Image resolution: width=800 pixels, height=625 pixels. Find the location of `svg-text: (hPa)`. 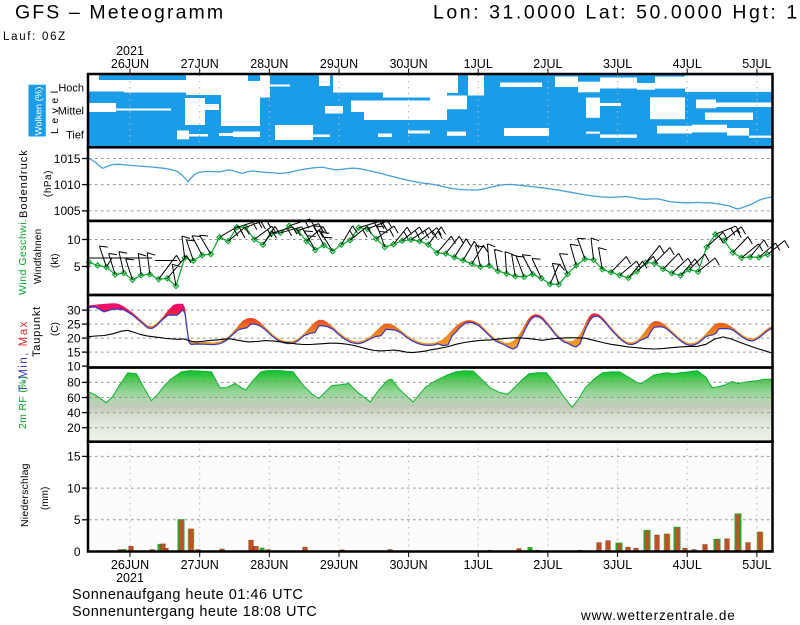

svg-text: (hPa) is located at coordinates (48, 183).